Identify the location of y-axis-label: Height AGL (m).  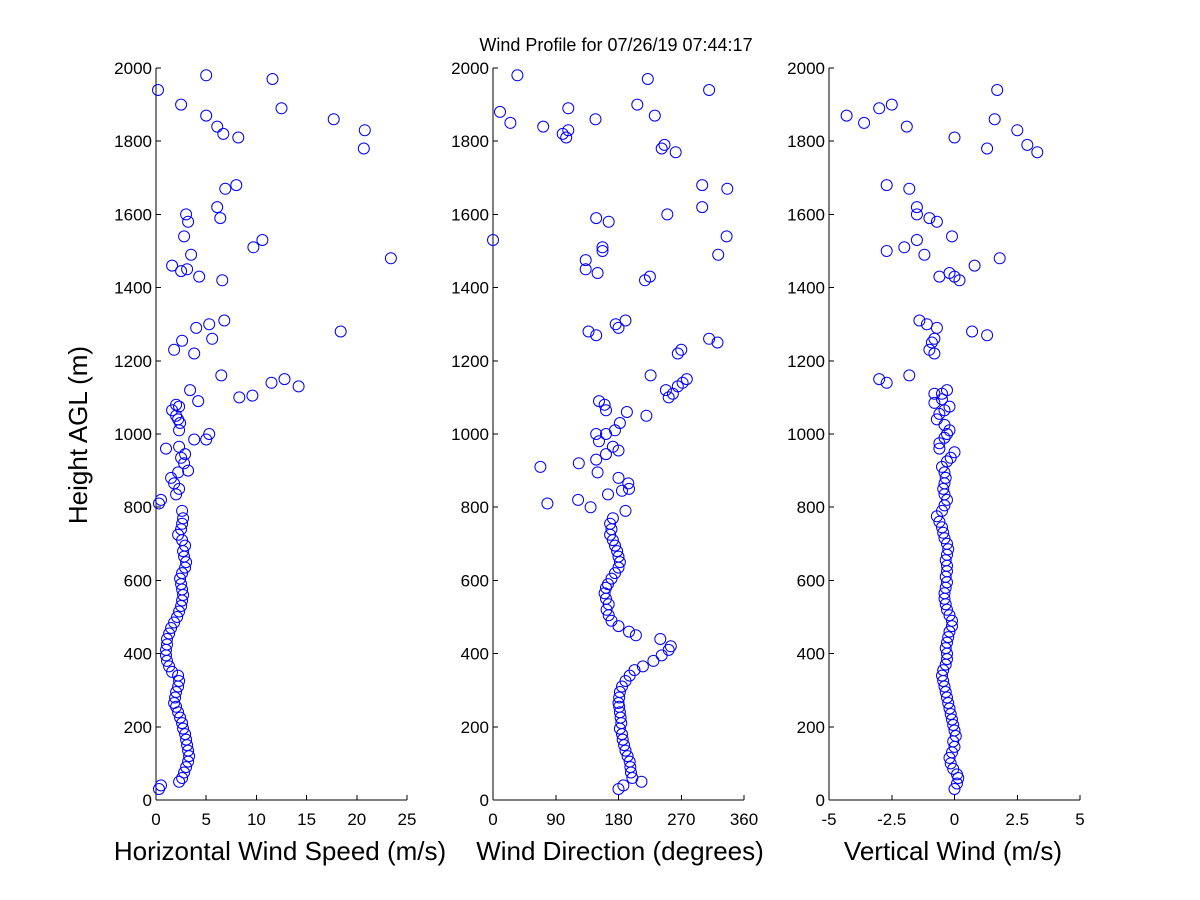
(78, 435).